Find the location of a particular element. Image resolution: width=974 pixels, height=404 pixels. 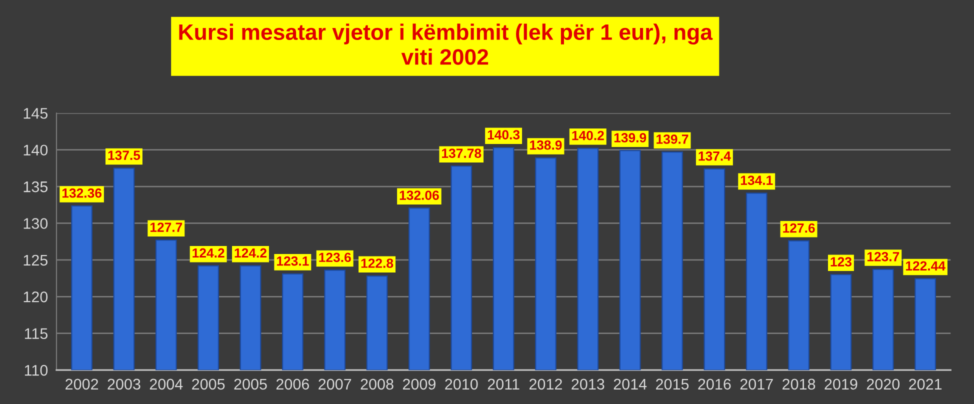

data-label: 137.4 is located at coordinates (714, 156).